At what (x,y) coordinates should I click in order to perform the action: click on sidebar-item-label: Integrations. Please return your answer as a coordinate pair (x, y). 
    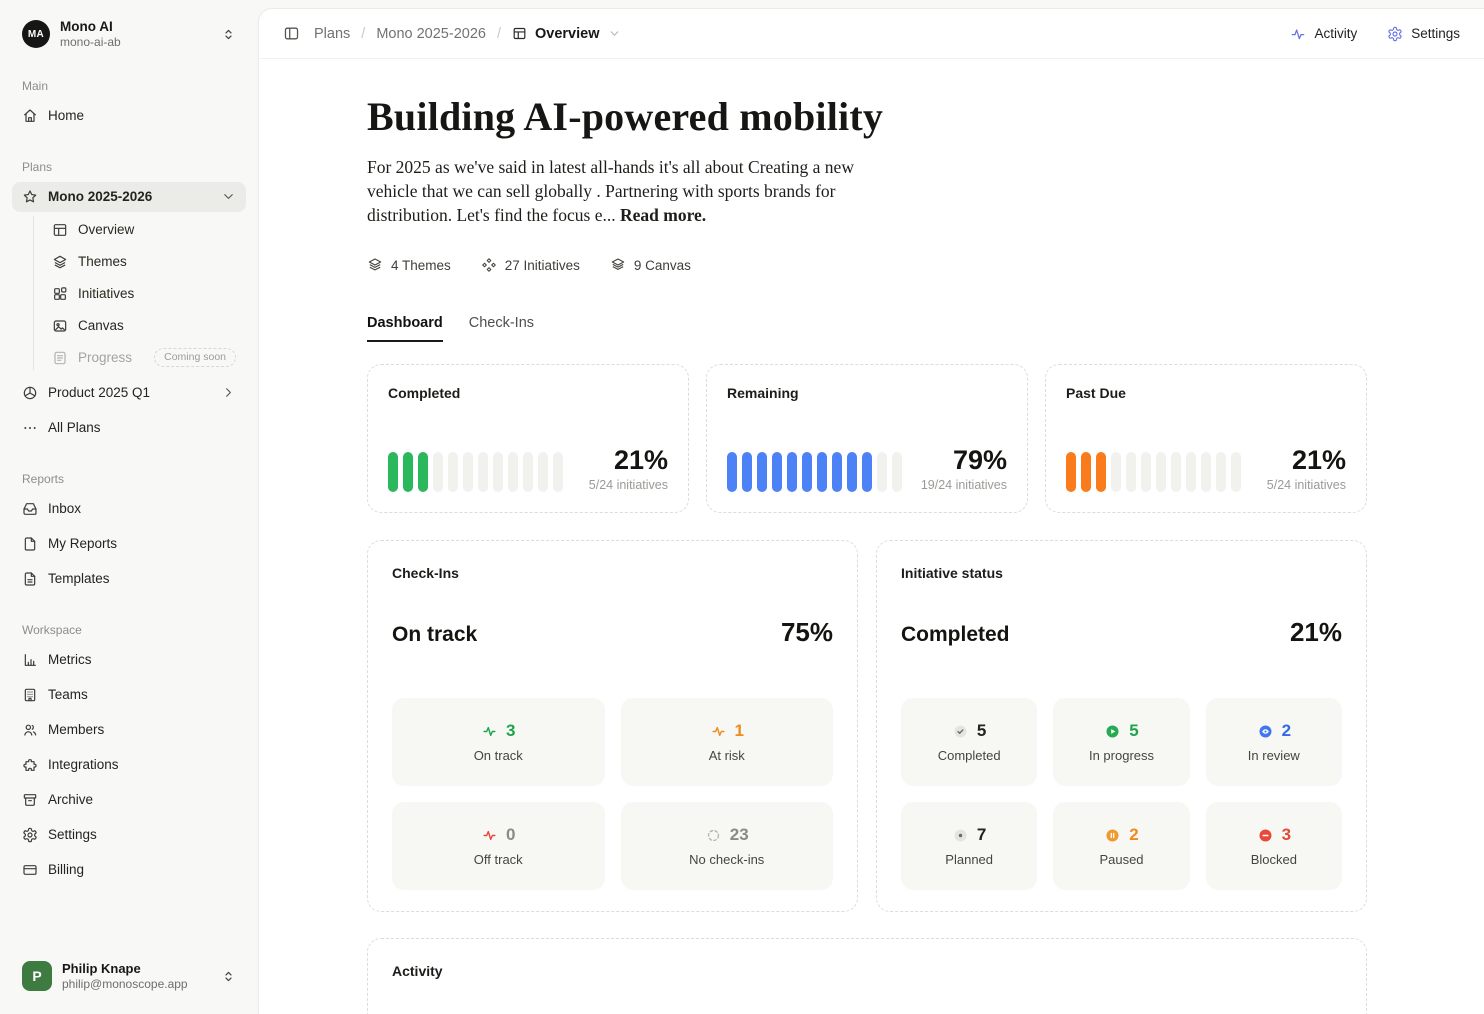
    Looking at the image, I should click on (83, 765).